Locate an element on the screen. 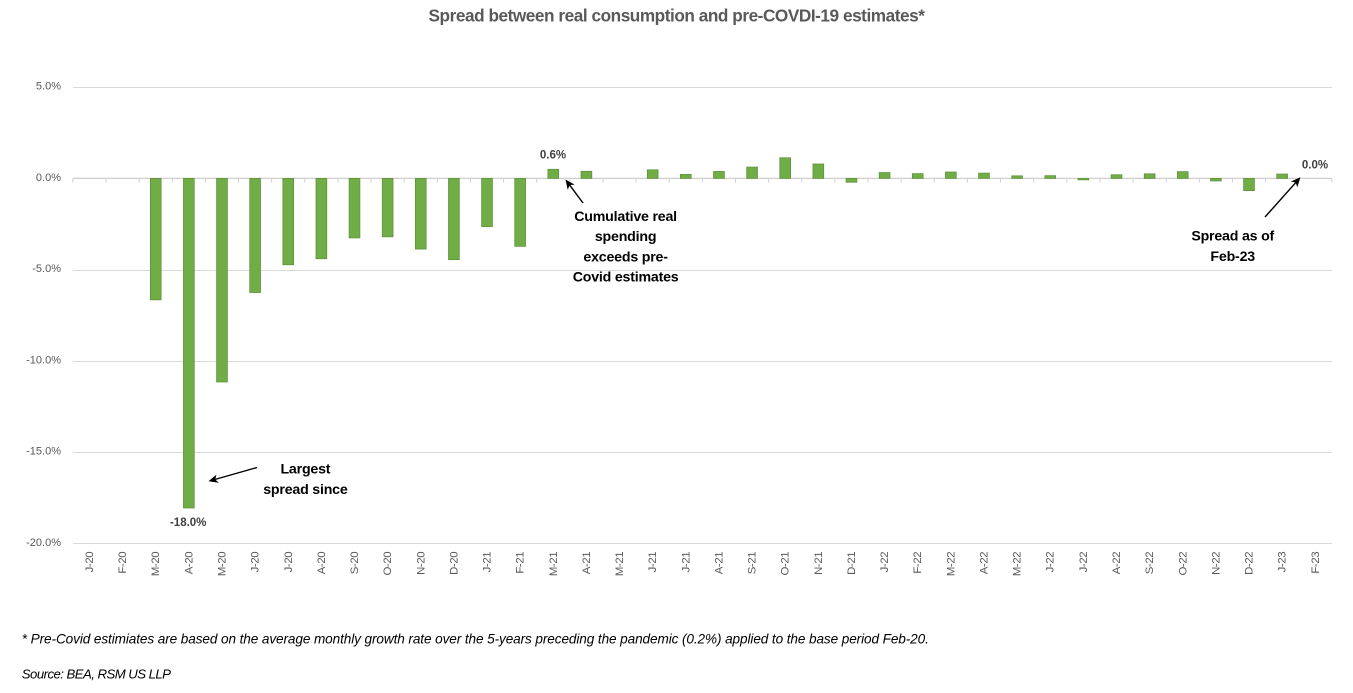  svg-text: exceeds pre- is located at coordinates (625, 257).